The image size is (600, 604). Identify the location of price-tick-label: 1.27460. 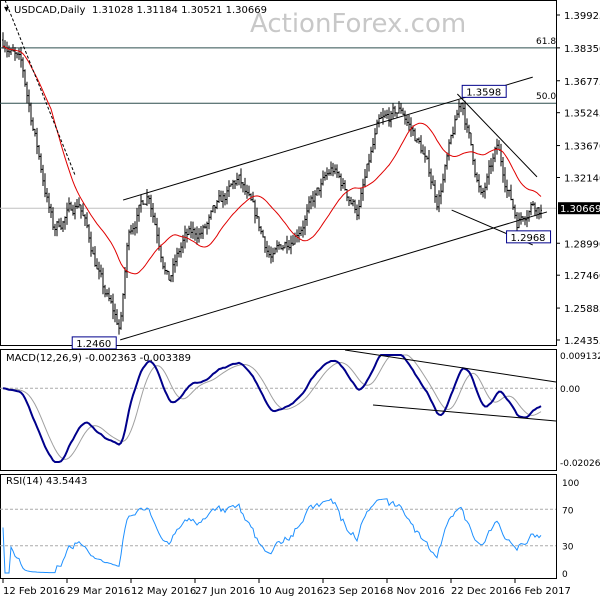
(582, 276).